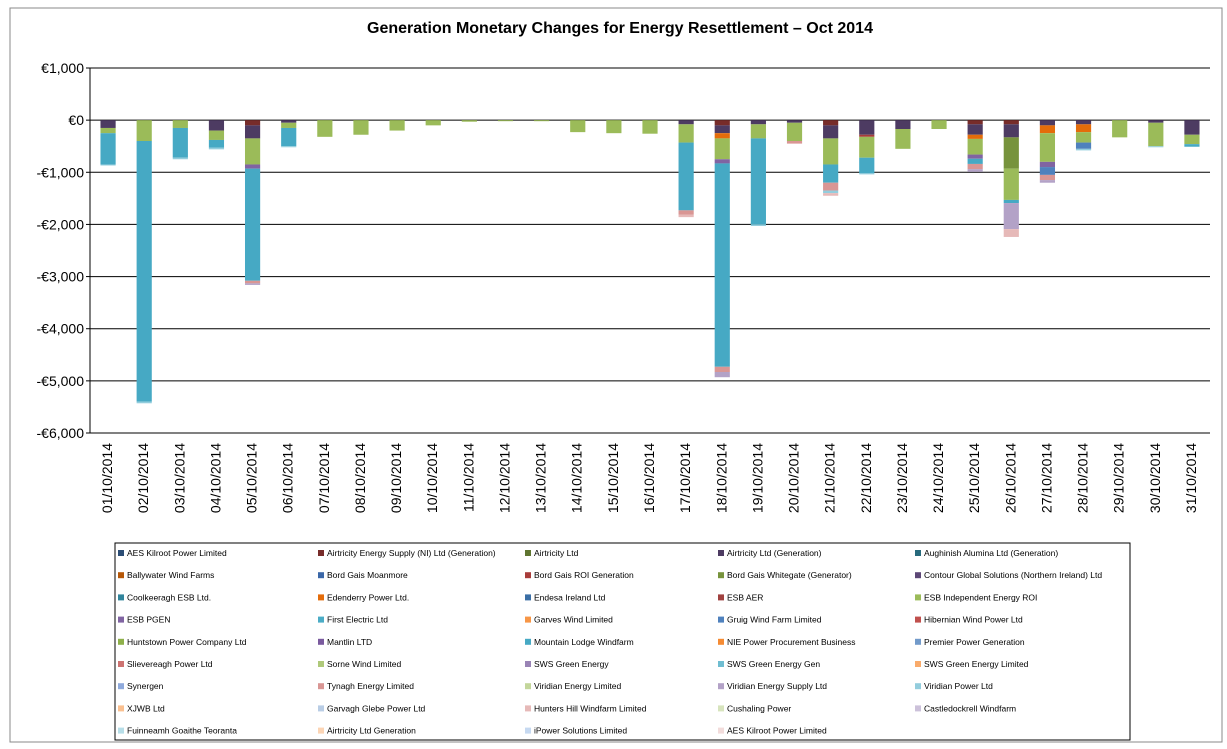 The height and width of the screenshot is (749, 1227). I want to click on legend-label: SWS Green Energy Limited, so click(976, 664).